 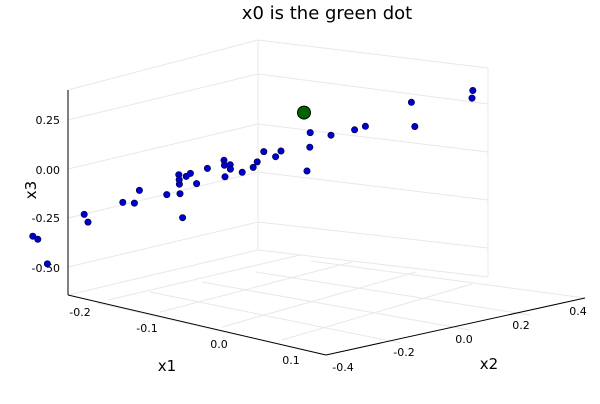 I want to click on z-tick-label: 0.25, so click(x=48, y=120).